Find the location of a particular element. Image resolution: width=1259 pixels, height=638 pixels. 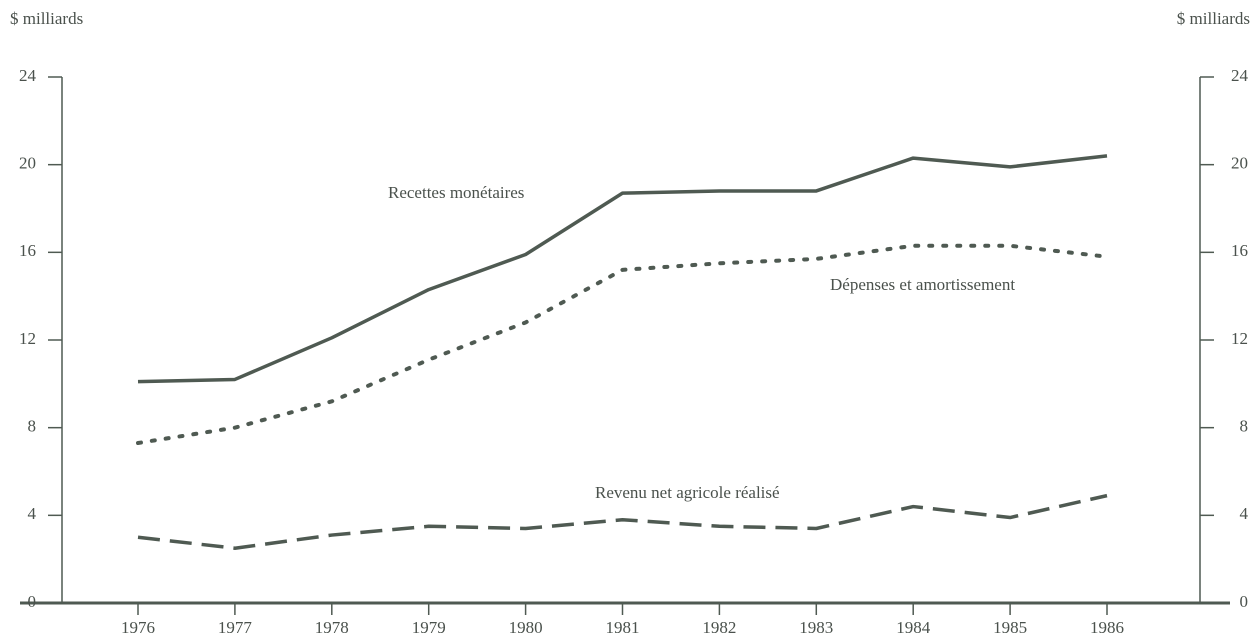

y2-tick-label: 8 is located at coordinates (1244, 426).